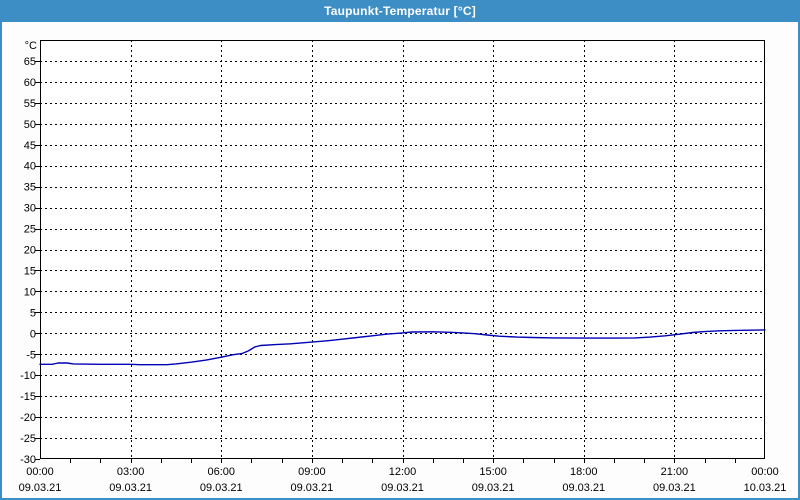 The width and height of the screenshot is (800, 500). What do you see at coordinates (584, 472) in the screenshot?
I see `x-tick-time-label: 18:00` at bounding box center [584, 472].